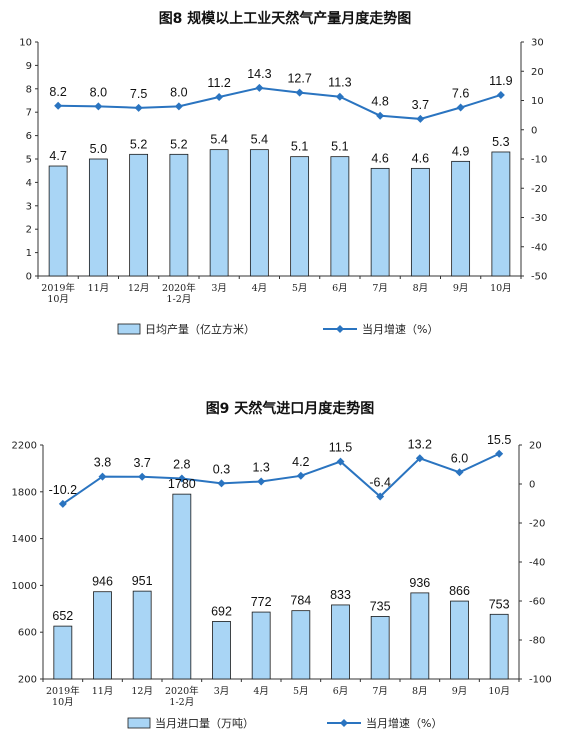 Image resolution: width=570 pixels, height=737 pixels. I want to click on bar-value-label: 5.0, so click(98, 149).